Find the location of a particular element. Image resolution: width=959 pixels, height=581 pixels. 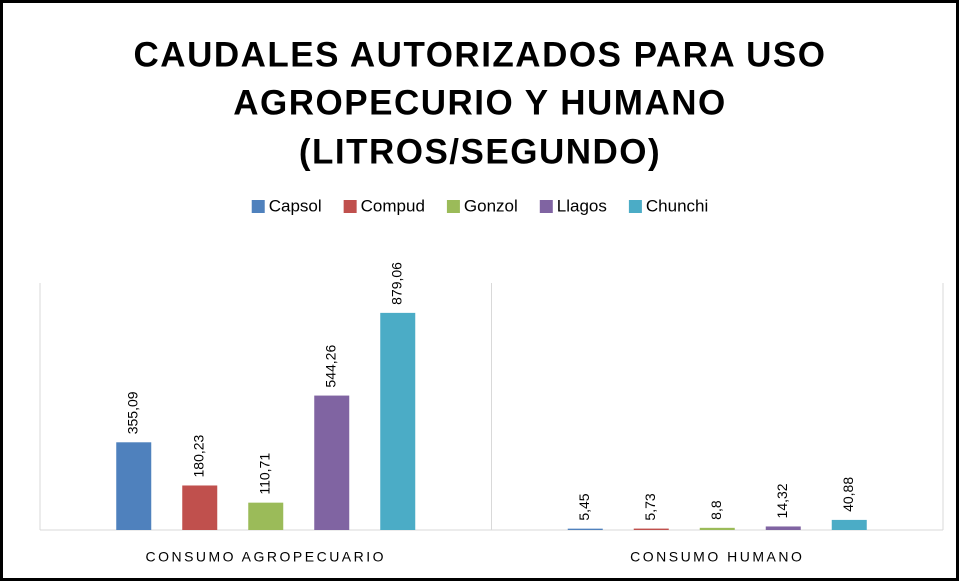

data-label: 879,06 is located at coordinates (396, 283).